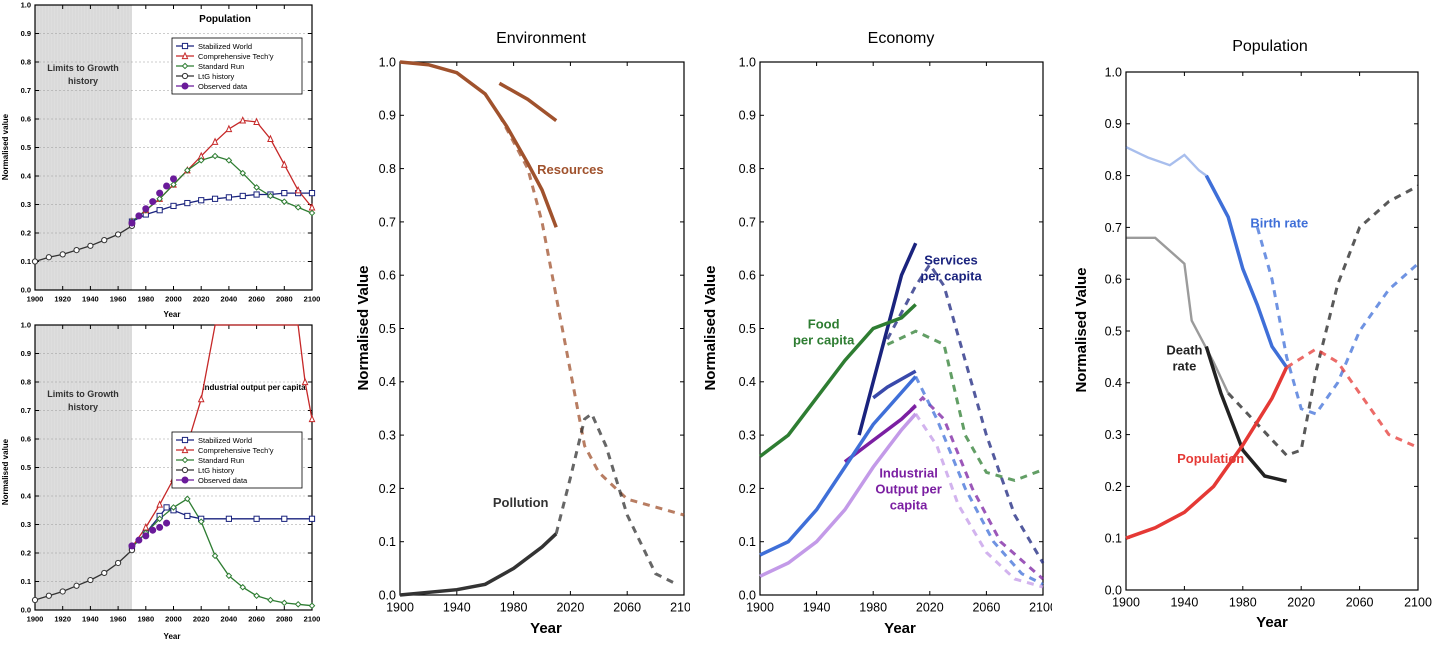 Image resolution: width=1456 pixels, height=646 pixels. I want to click on x-tick-label: 1900, so click(35, 619).